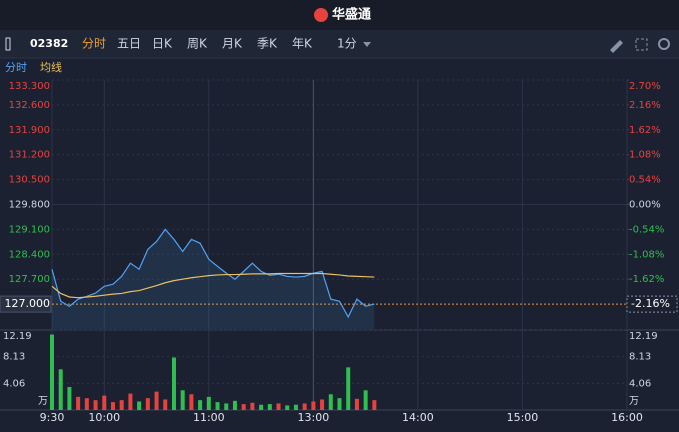  I want to click on collapse-icon, so click(8, 44).